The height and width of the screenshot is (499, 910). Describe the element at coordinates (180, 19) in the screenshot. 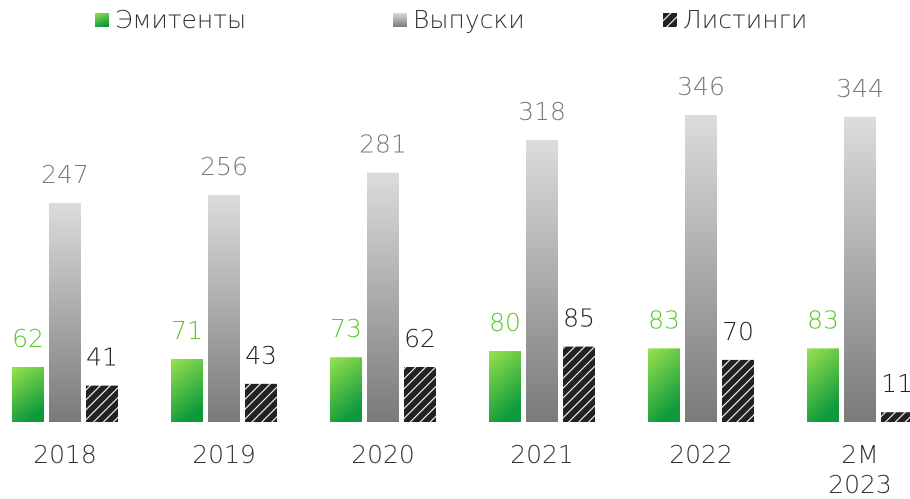

I see `legend-label: Эмитенты` at that location.